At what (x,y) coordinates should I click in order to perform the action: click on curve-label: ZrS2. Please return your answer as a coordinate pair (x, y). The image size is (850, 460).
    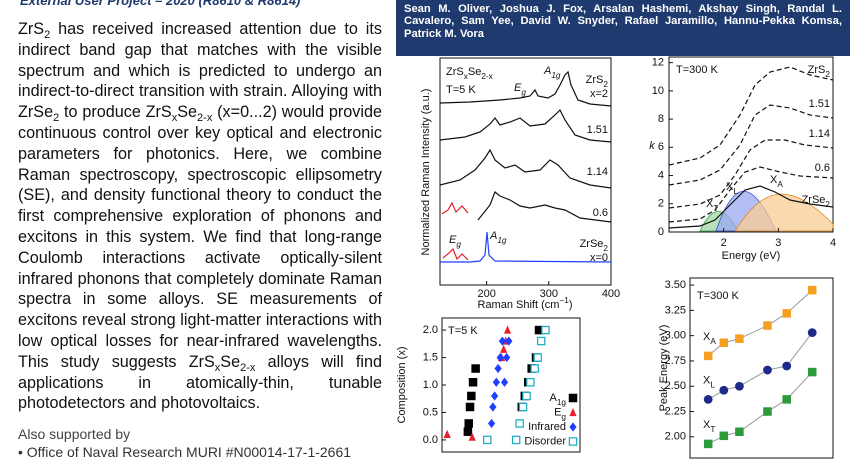
    Looking at the image, I should click on (819, 71).